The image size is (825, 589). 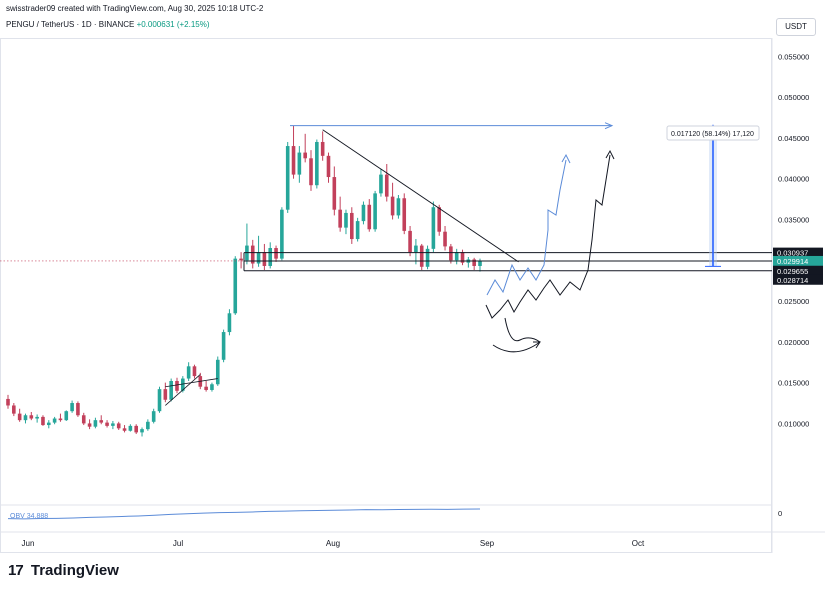 I want to click on y-tick-label: 0.050000, so click(x=793, y=97).